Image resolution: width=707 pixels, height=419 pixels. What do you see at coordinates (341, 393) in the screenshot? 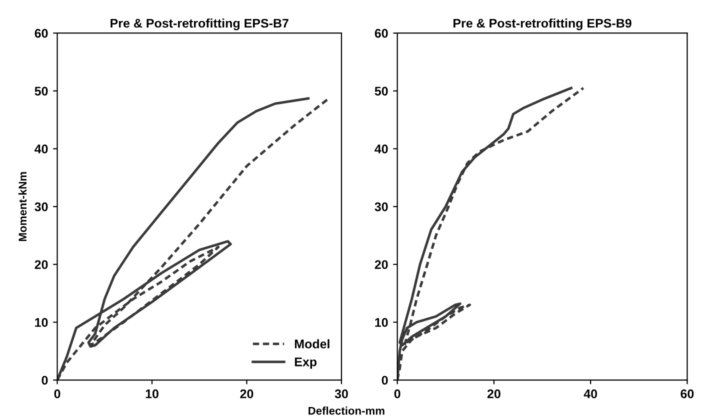
I see `x-tick-label: 30` at bounding box center [341, 393].